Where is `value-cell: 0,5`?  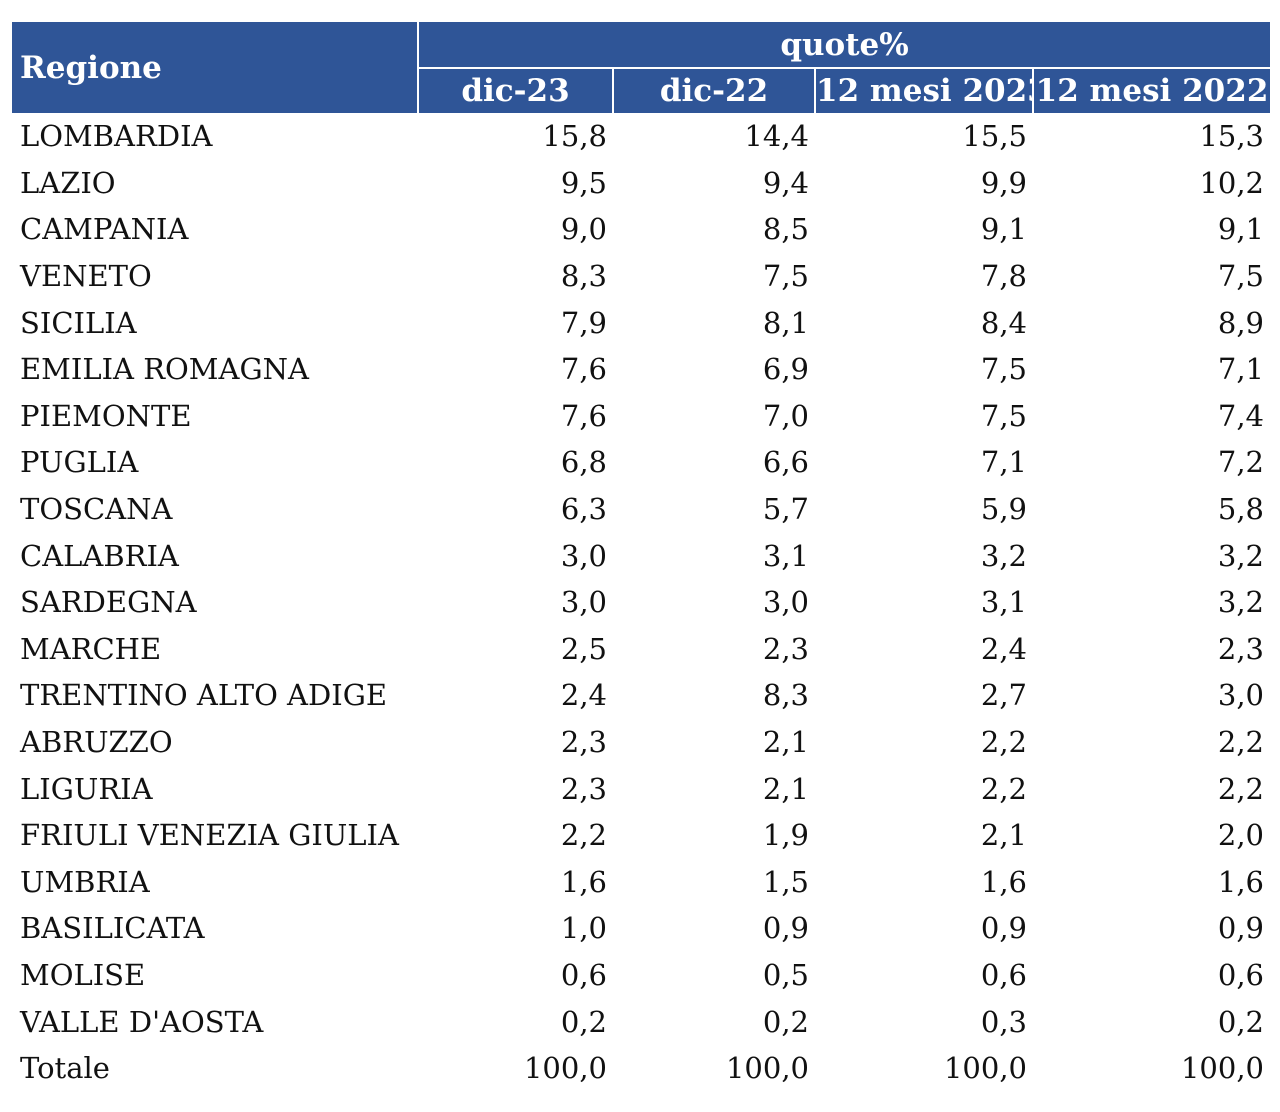
value-cell: 0,5 is located at coordinates (785, 974).